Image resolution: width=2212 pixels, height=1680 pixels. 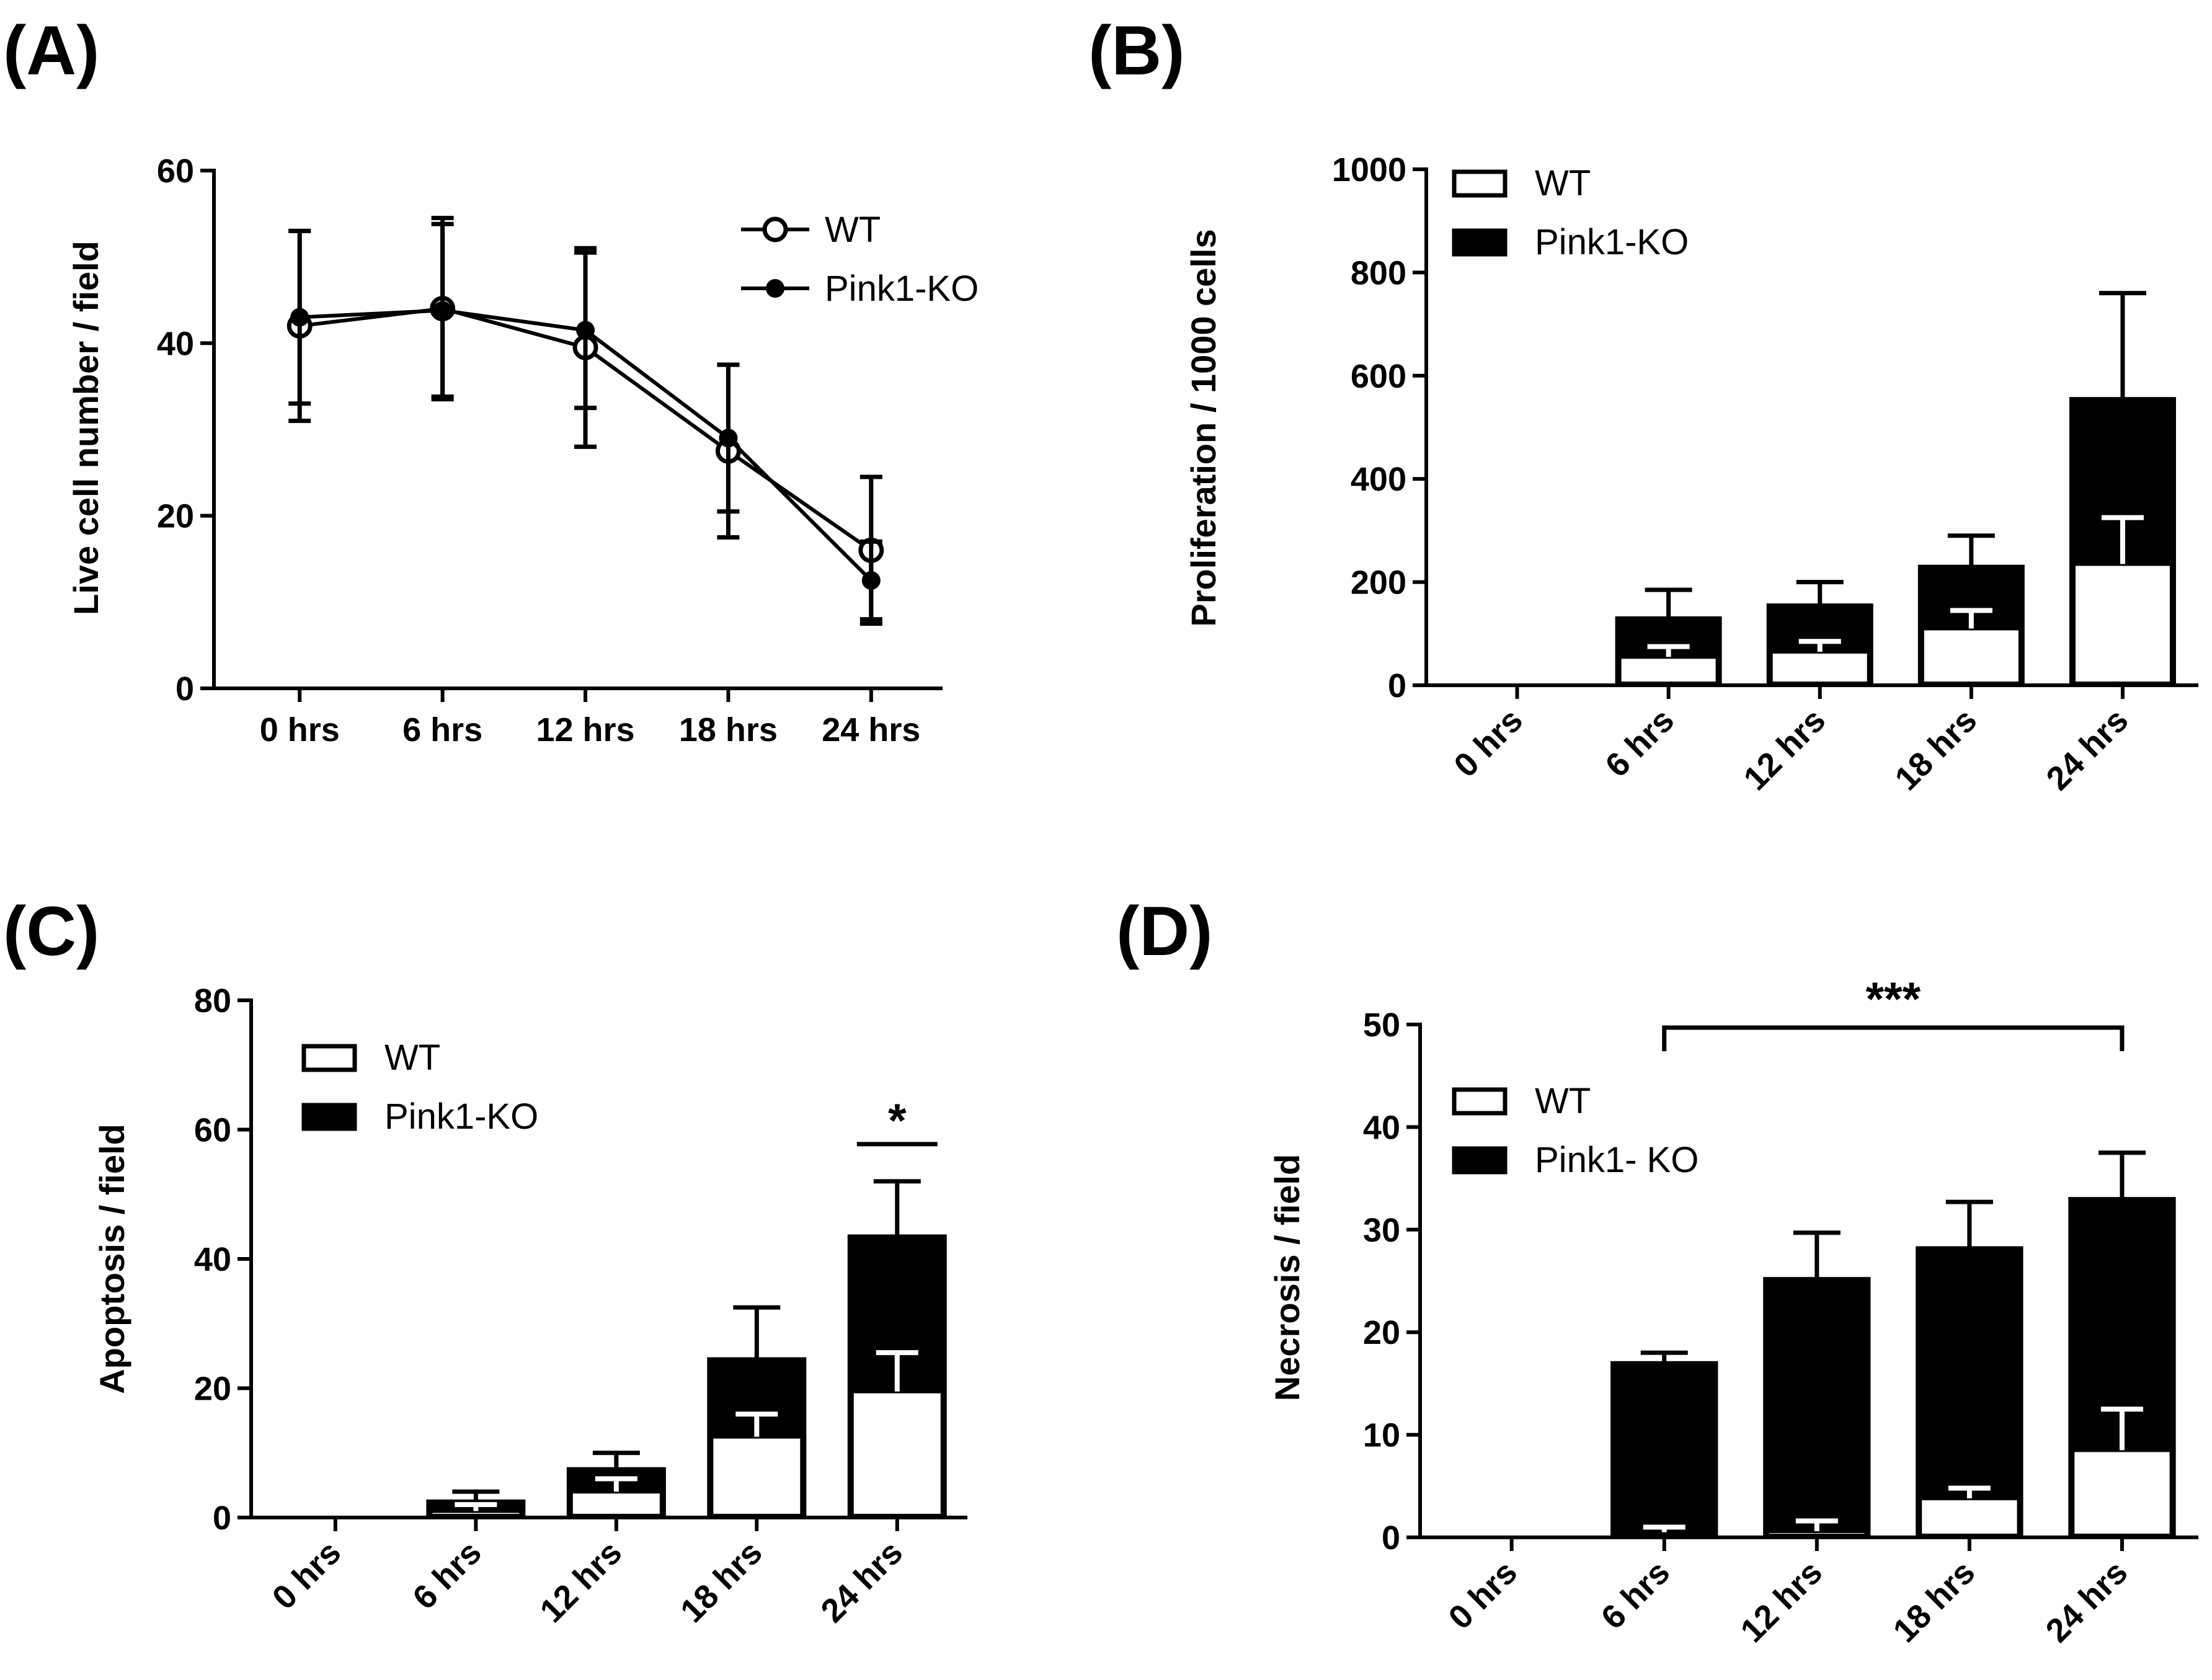 I want to click on chart-c-x-tick-label: 6 hrs, so click(x=447, y=1575).